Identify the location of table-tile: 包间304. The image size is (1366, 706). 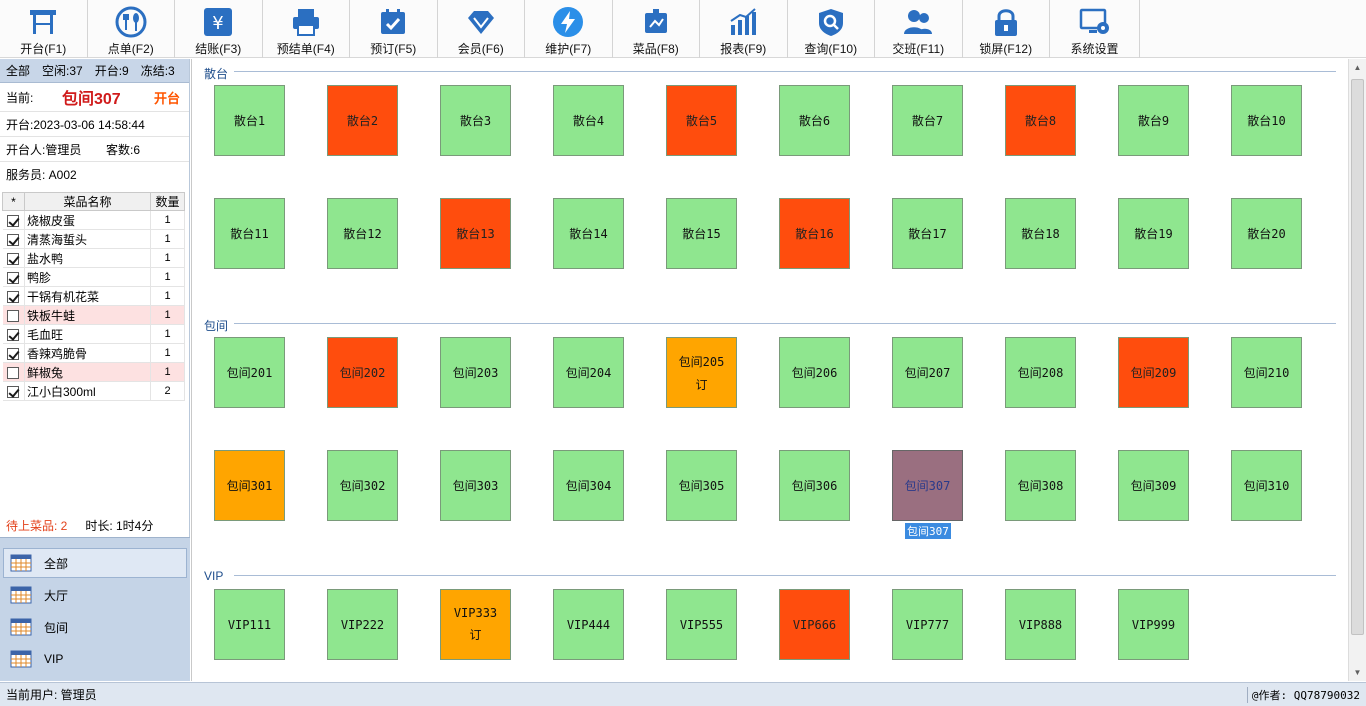
(588, 485).